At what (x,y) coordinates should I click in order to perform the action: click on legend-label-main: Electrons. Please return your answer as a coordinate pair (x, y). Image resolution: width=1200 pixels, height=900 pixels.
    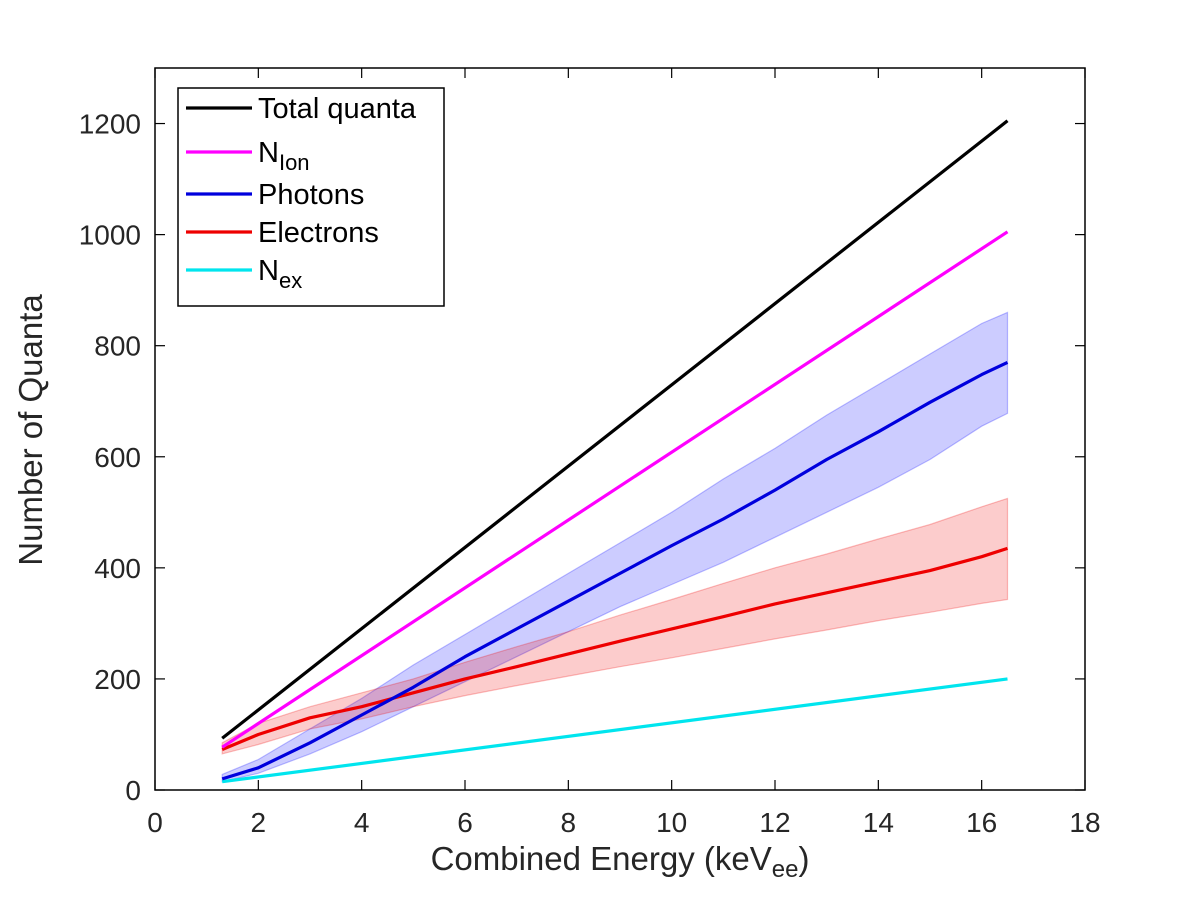
    Looking at the image, I should click on (318, 233).